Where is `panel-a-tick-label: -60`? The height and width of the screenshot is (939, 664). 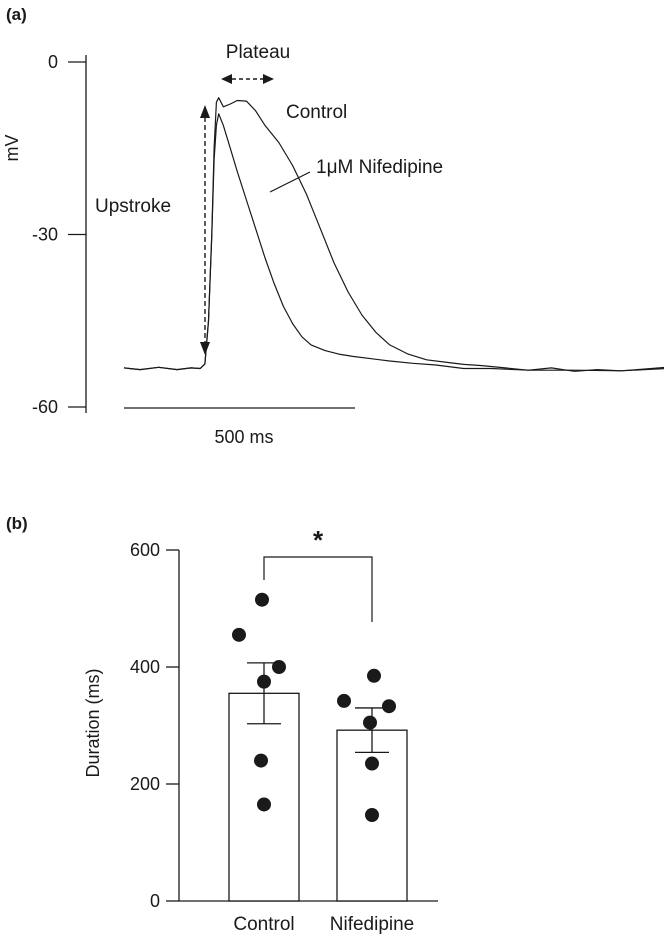
panel-a-tick-label: -60 is located at coordinates (45, 407).